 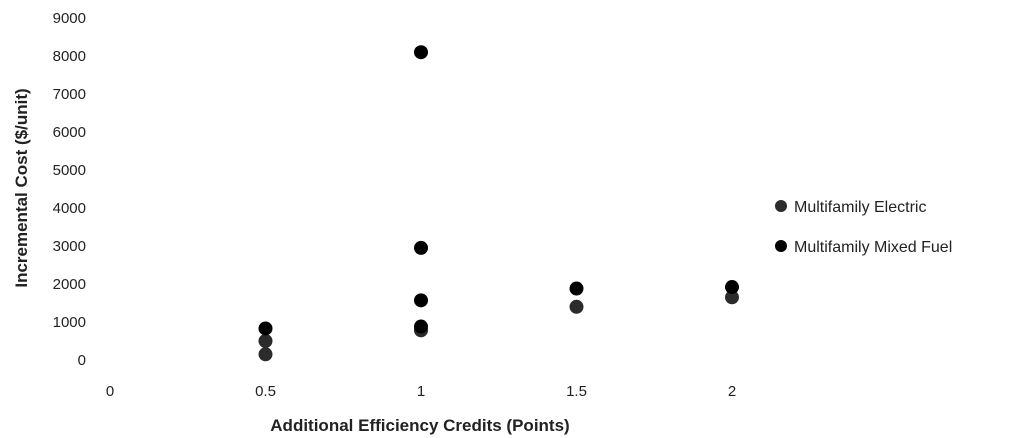 What do you see at coordinates (860, 207) in the screenshot?
I see `legend-label-electric: Multifamily Electric` at bounding box center [860, 207].